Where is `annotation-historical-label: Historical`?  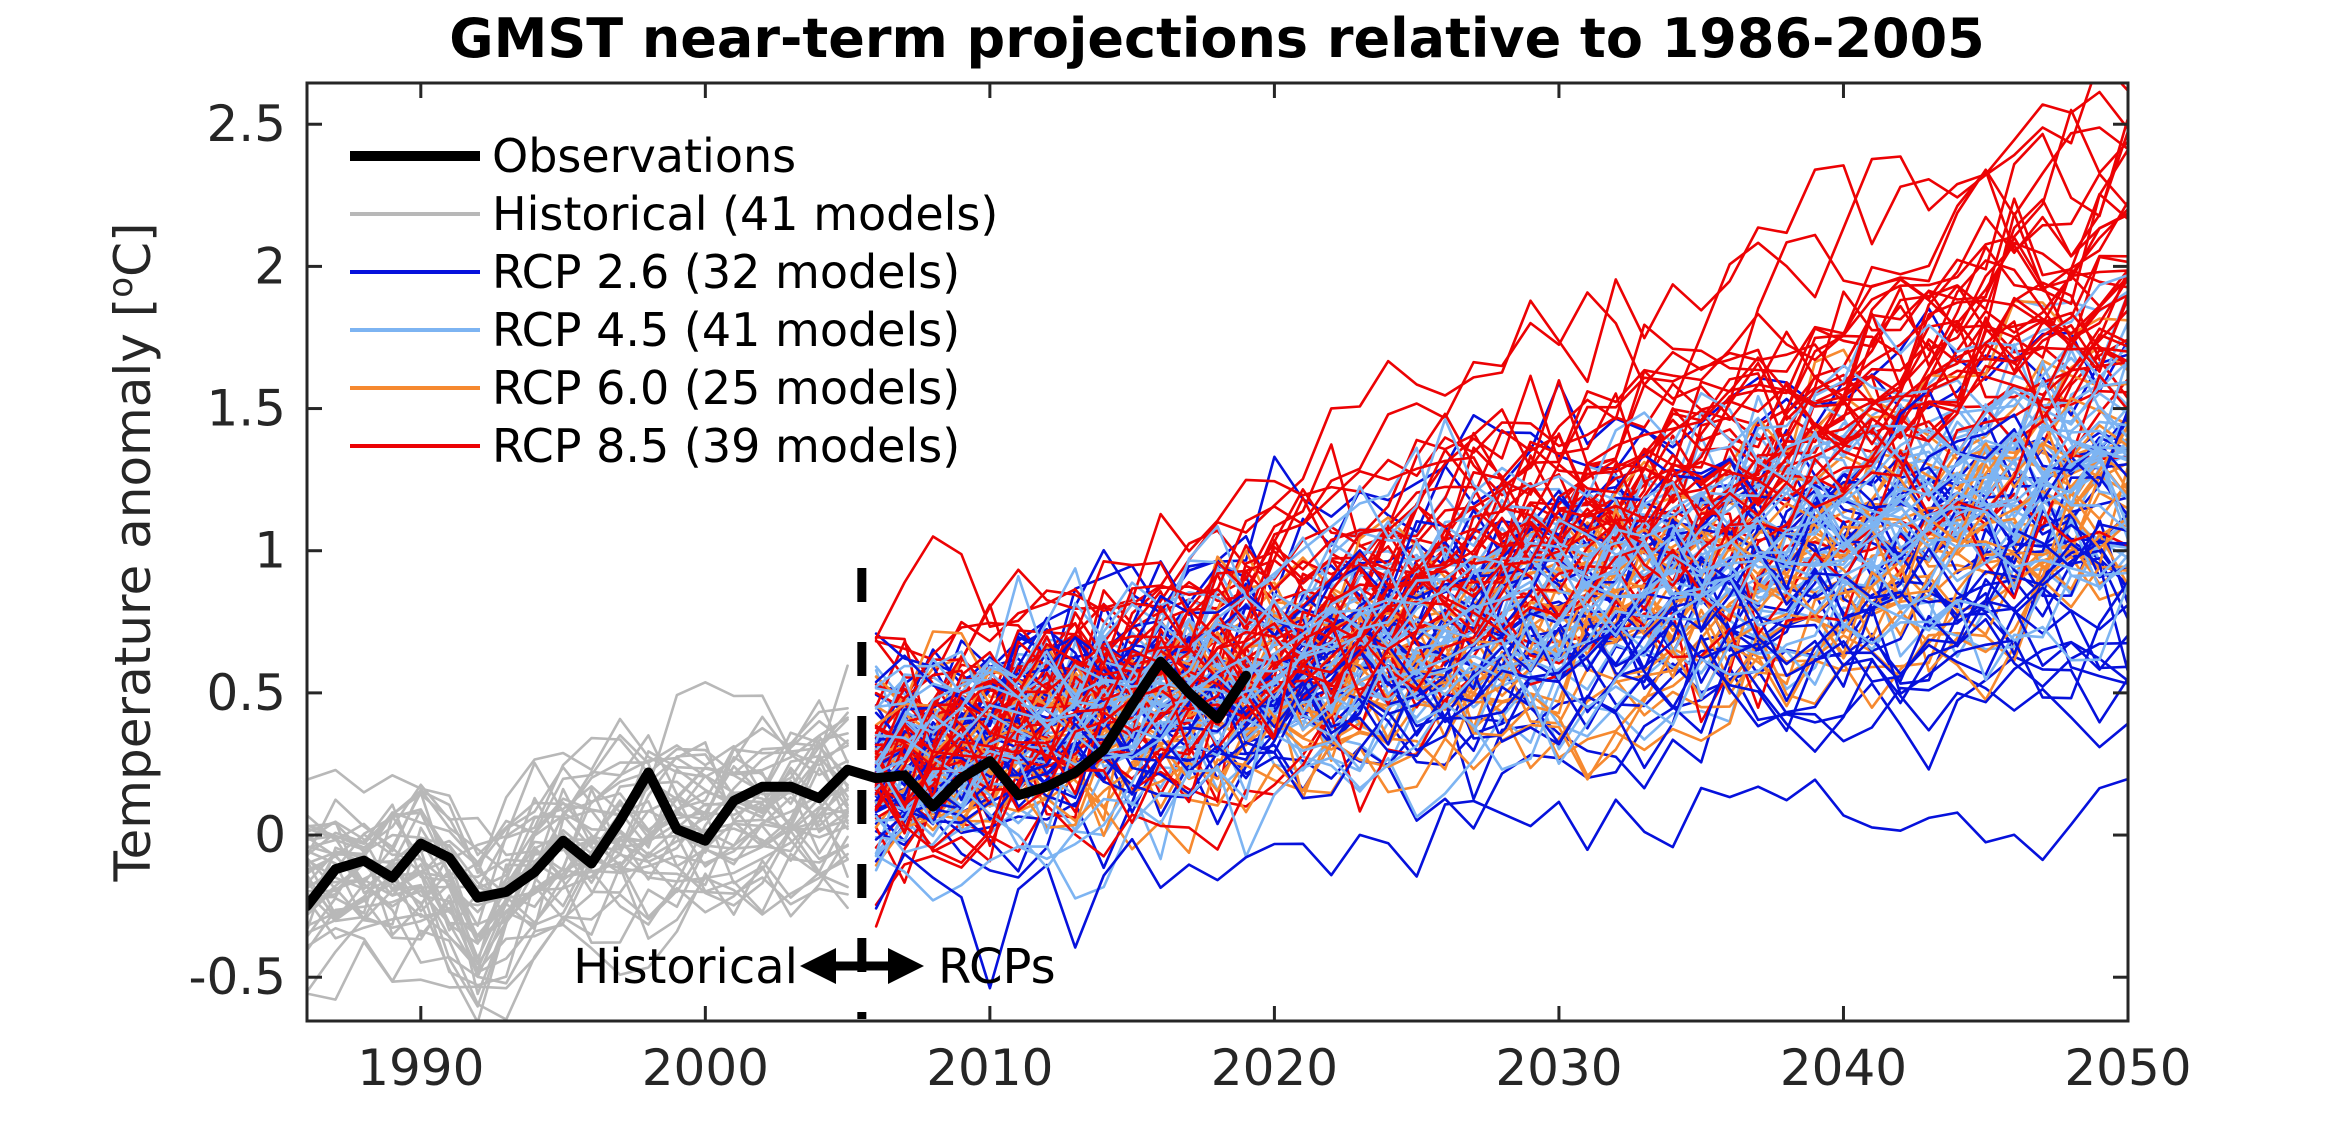
annotation-historical-label: Historical is located at coordinates (685, 967).